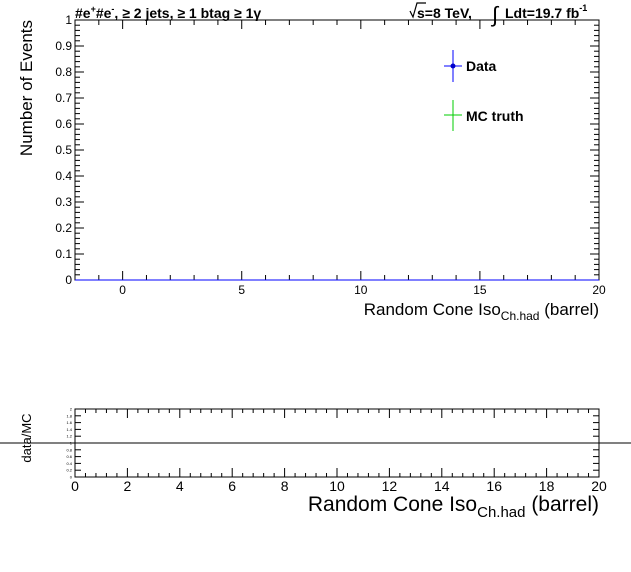 This screenshot has height=572, width=631. What do you see at coordinates (63, 98) in the screenshot?
I see `main-y-tick-label: 0.7` at bounding box center [63, 98].